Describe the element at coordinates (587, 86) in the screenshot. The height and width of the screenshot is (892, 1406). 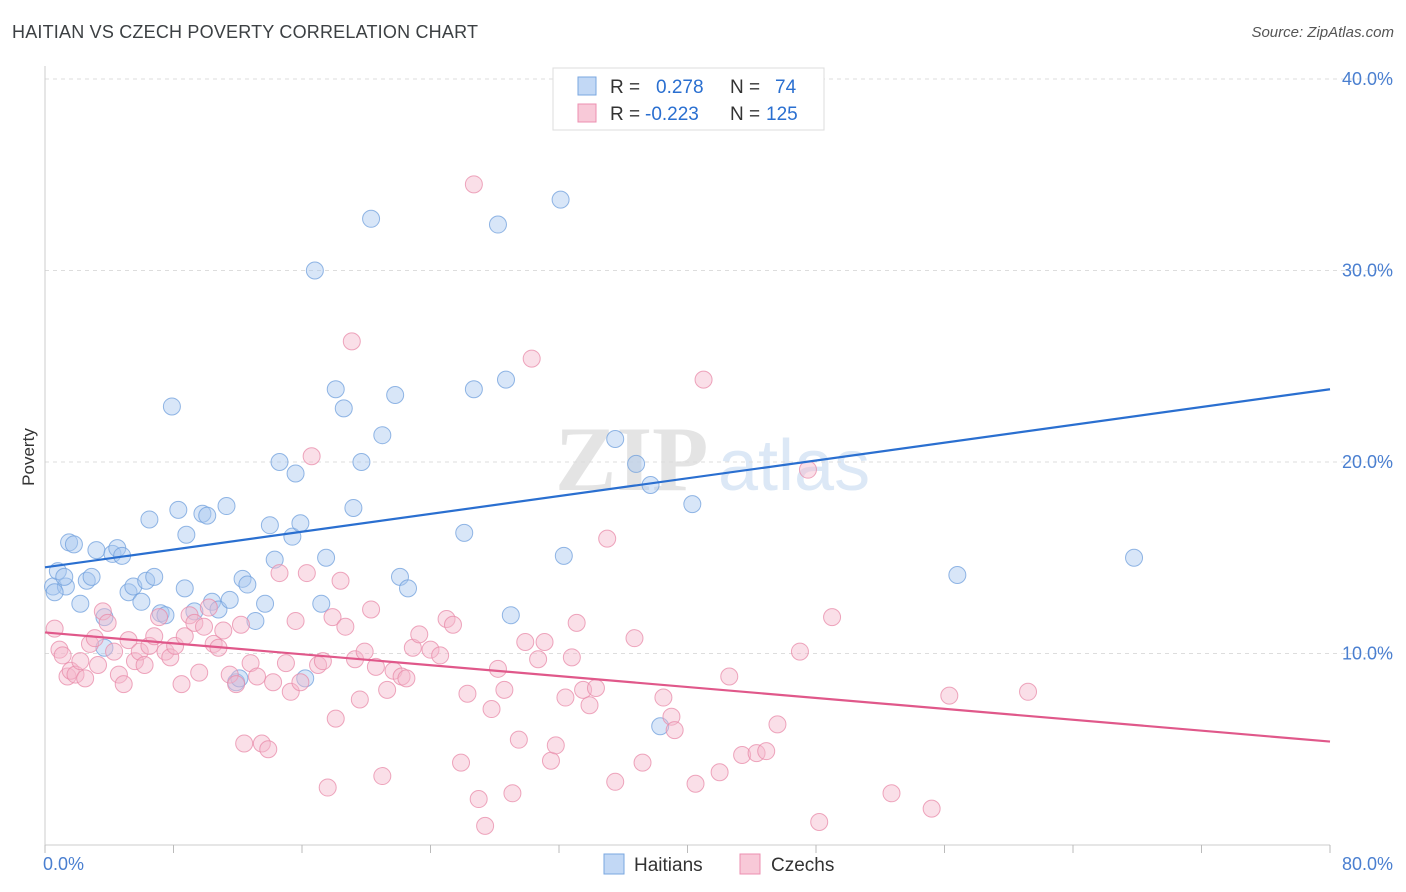
I see `haitians-swatch` at that location.